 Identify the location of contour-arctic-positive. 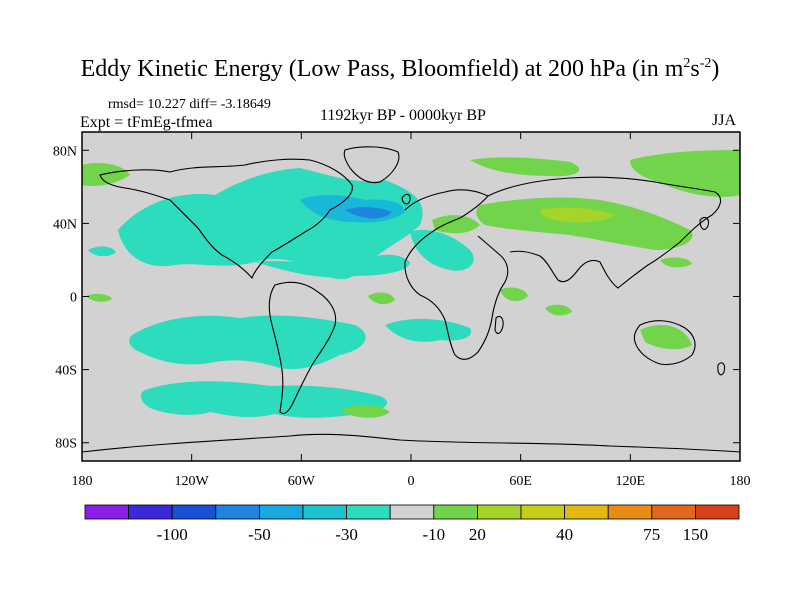
(525, 167).